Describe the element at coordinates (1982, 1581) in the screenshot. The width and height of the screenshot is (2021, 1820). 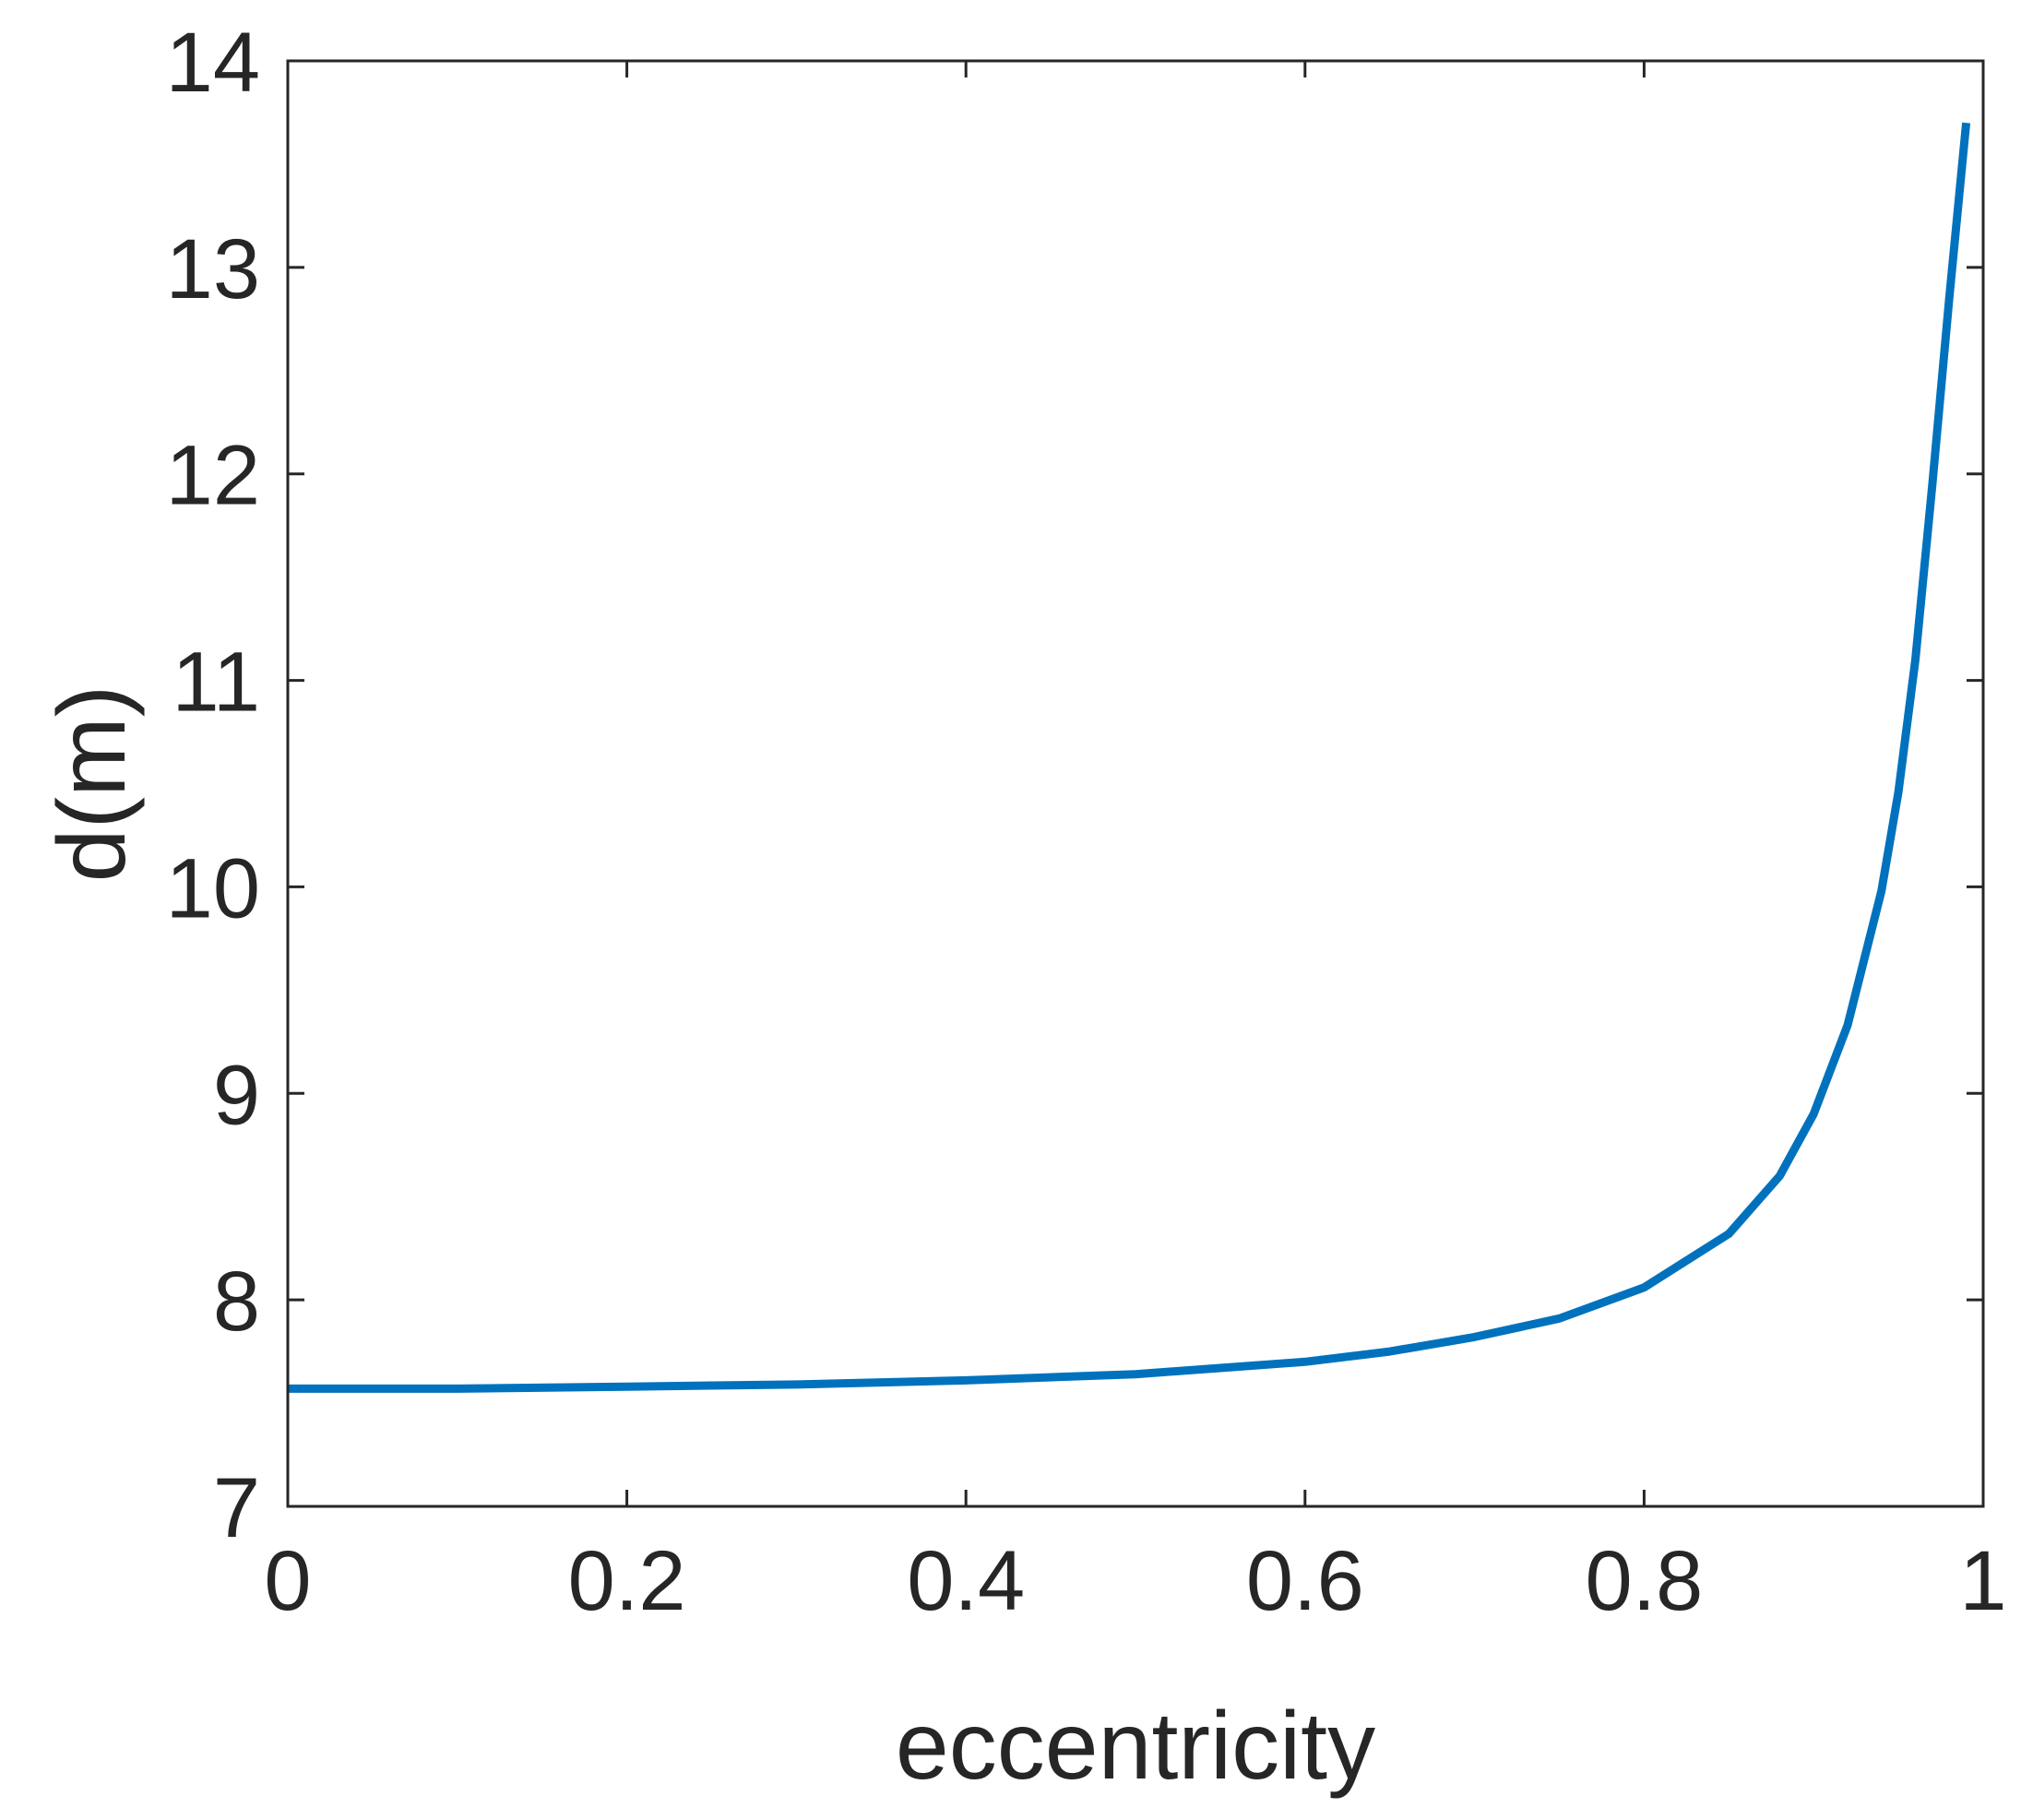
I see `x-tick-label: 1` at that location.